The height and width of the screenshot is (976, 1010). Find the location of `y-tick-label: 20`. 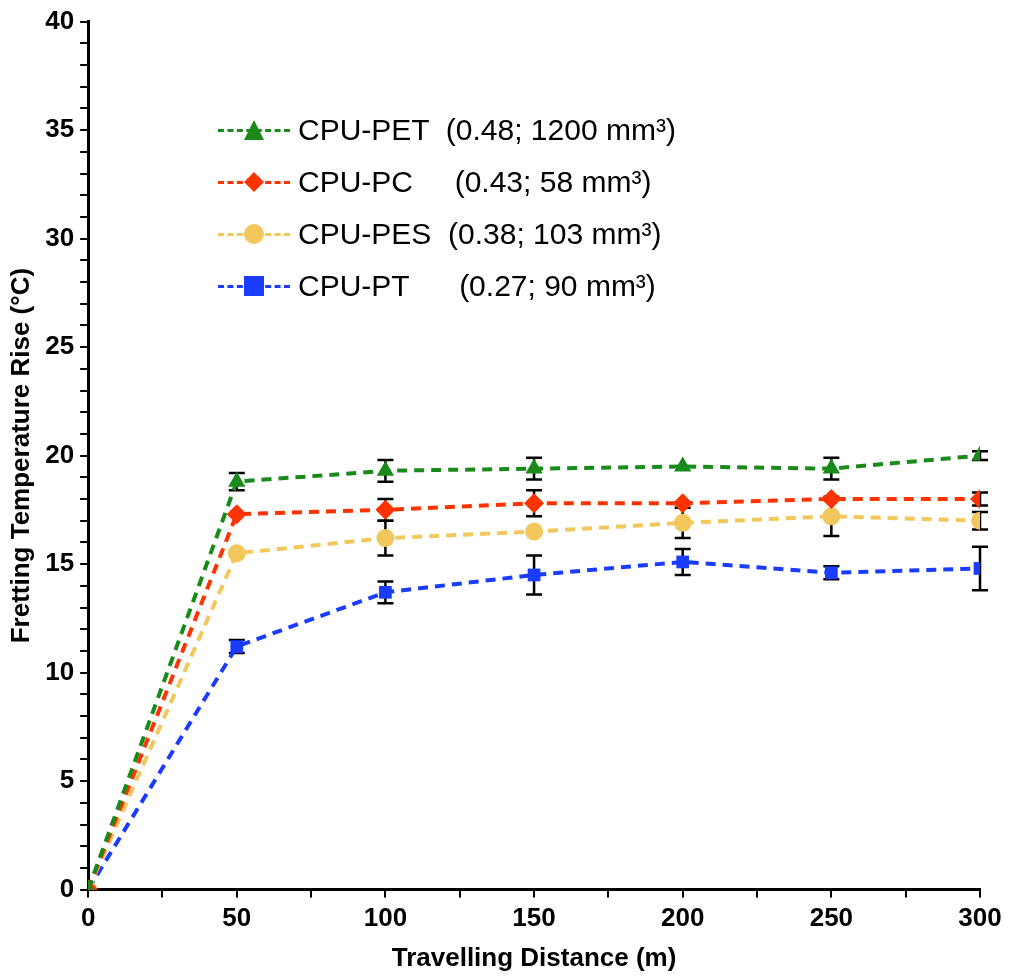

y-tick-label: 20 is located at coordinates (60, 453).